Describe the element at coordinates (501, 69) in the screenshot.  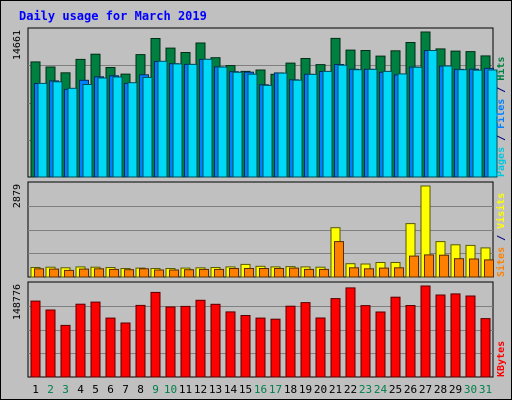
I see `axis-label-part: Hits` at that location.